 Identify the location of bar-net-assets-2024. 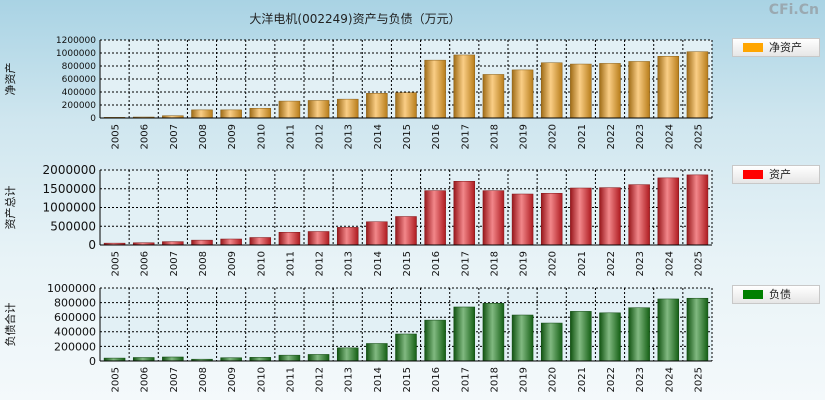
(668, 87).